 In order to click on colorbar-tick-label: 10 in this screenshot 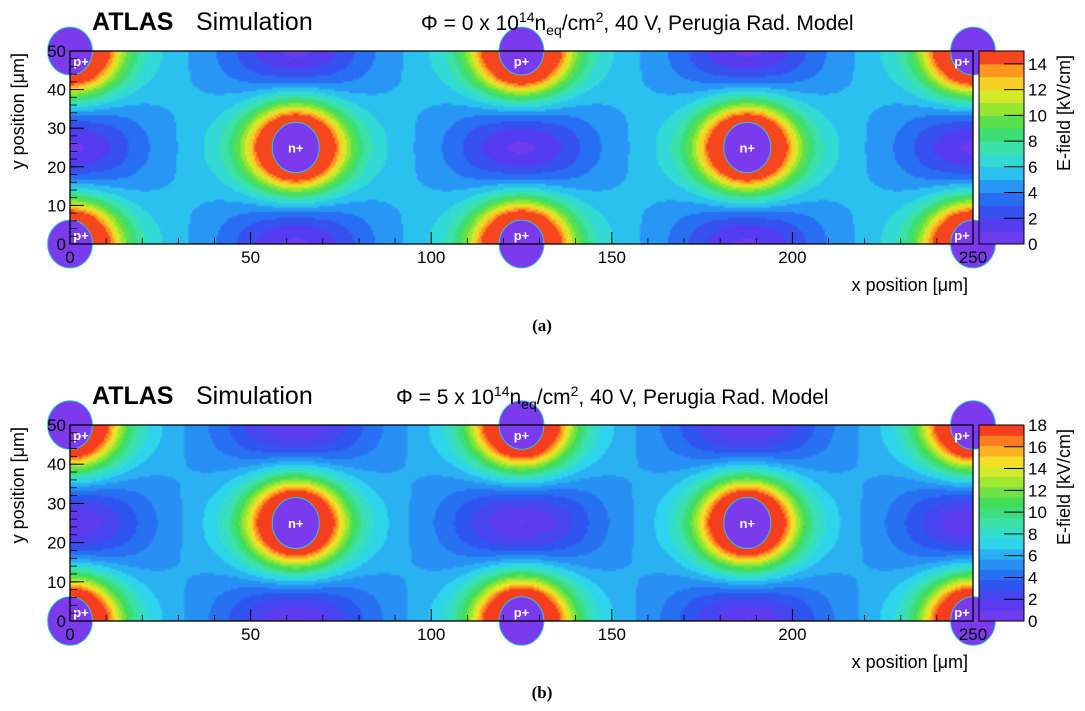, I will do `click(1037, 115)`.